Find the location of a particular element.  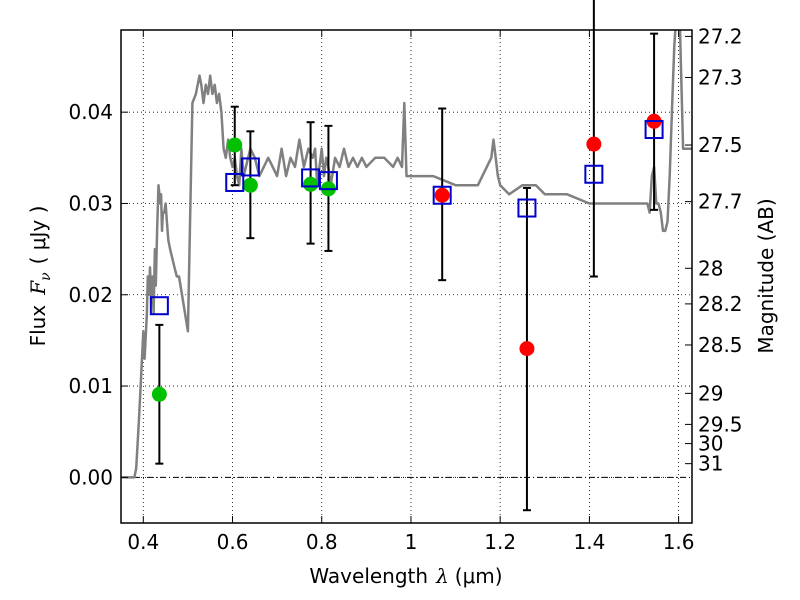

x-tick-label: 0.4 is located at coordinates (143, 542).